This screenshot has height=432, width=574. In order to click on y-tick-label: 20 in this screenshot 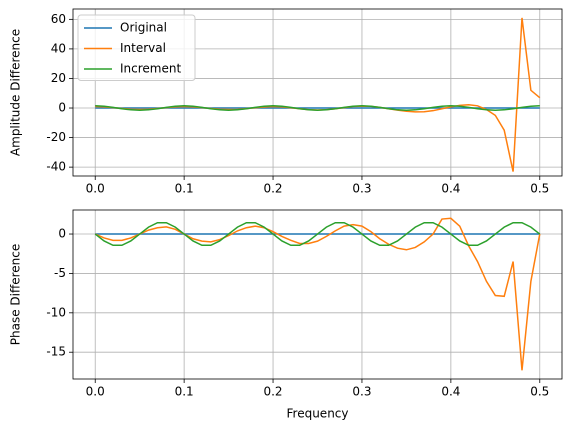, I will do `click(58, 78)`.